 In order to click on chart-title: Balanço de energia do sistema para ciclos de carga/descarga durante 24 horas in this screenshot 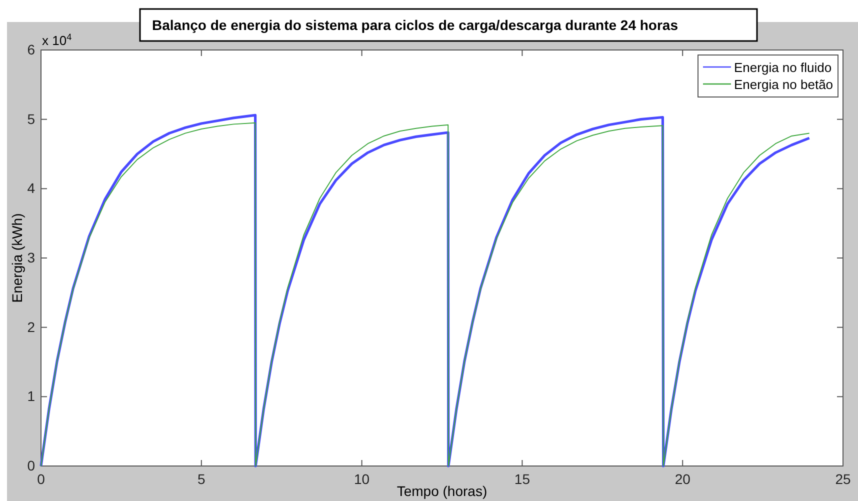, I will do `click(415, 25)`.